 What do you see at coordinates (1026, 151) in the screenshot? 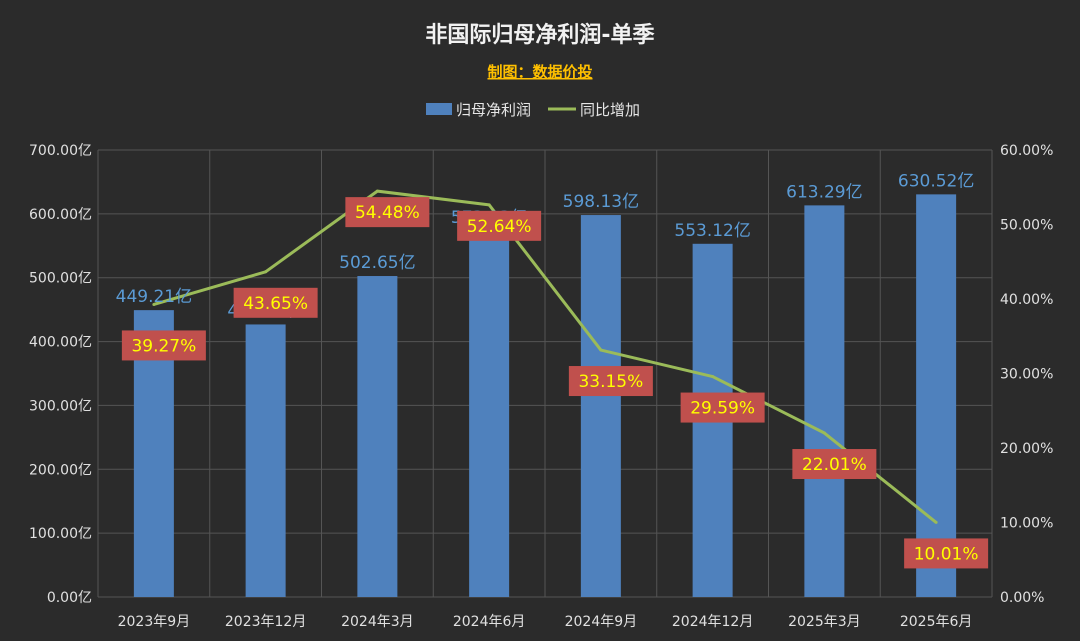
I see `y-right-tick-label: 60.00%` at bounding box center [1026, 151].